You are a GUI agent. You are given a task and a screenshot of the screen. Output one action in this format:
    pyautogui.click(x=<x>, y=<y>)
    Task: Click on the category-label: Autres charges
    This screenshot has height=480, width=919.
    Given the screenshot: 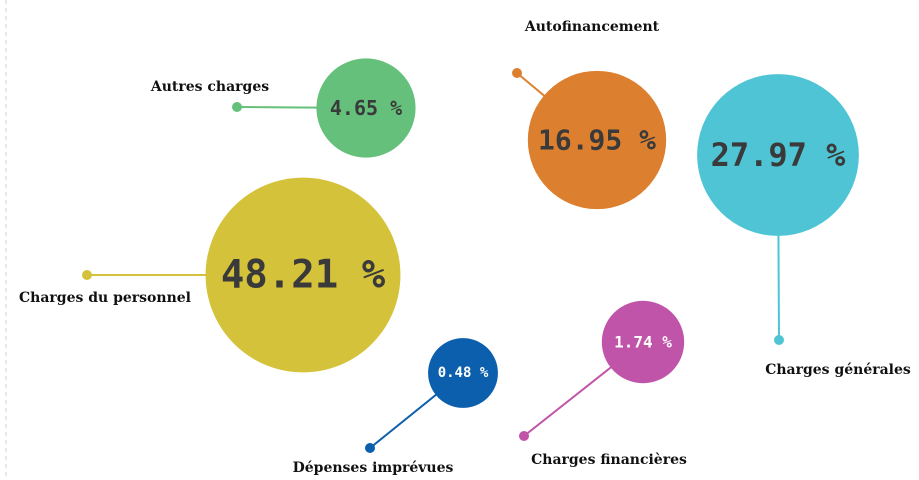 What is the action you would take?
    pyautogui.click(x=209, y=87)
    